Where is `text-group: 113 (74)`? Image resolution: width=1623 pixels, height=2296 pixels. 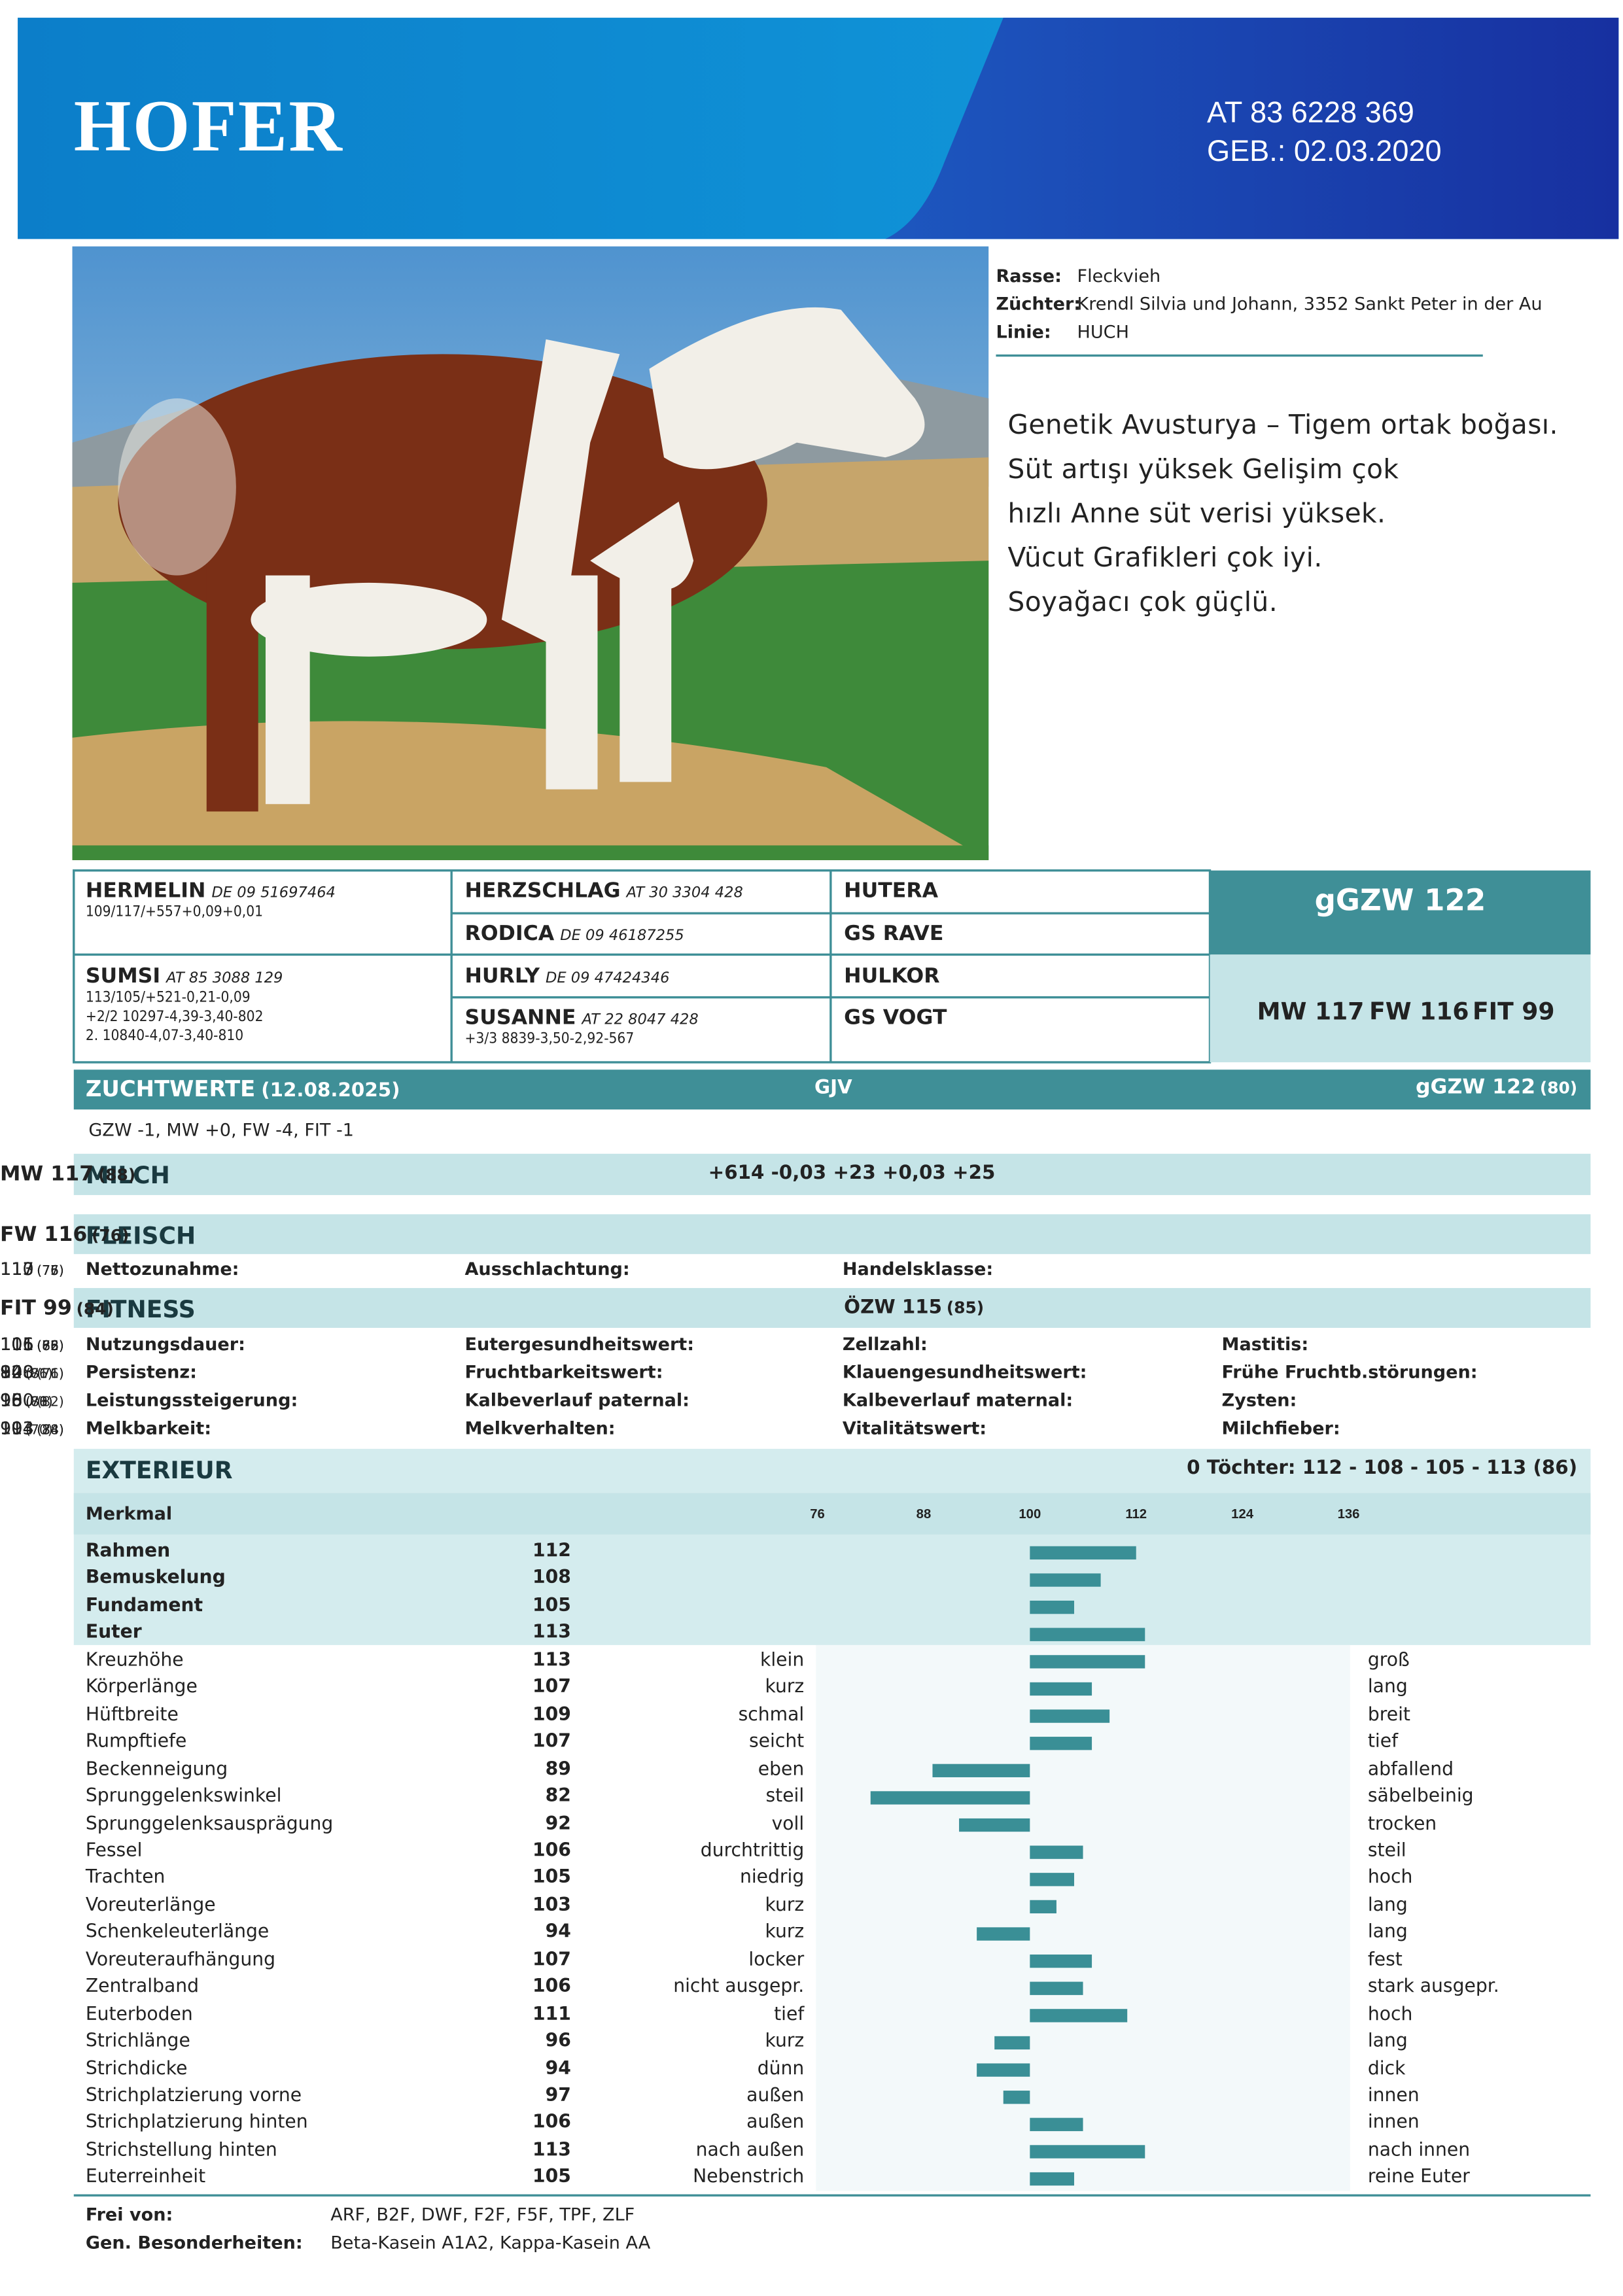 text-group: 113 (74) is located at coordinates (592, 1428).